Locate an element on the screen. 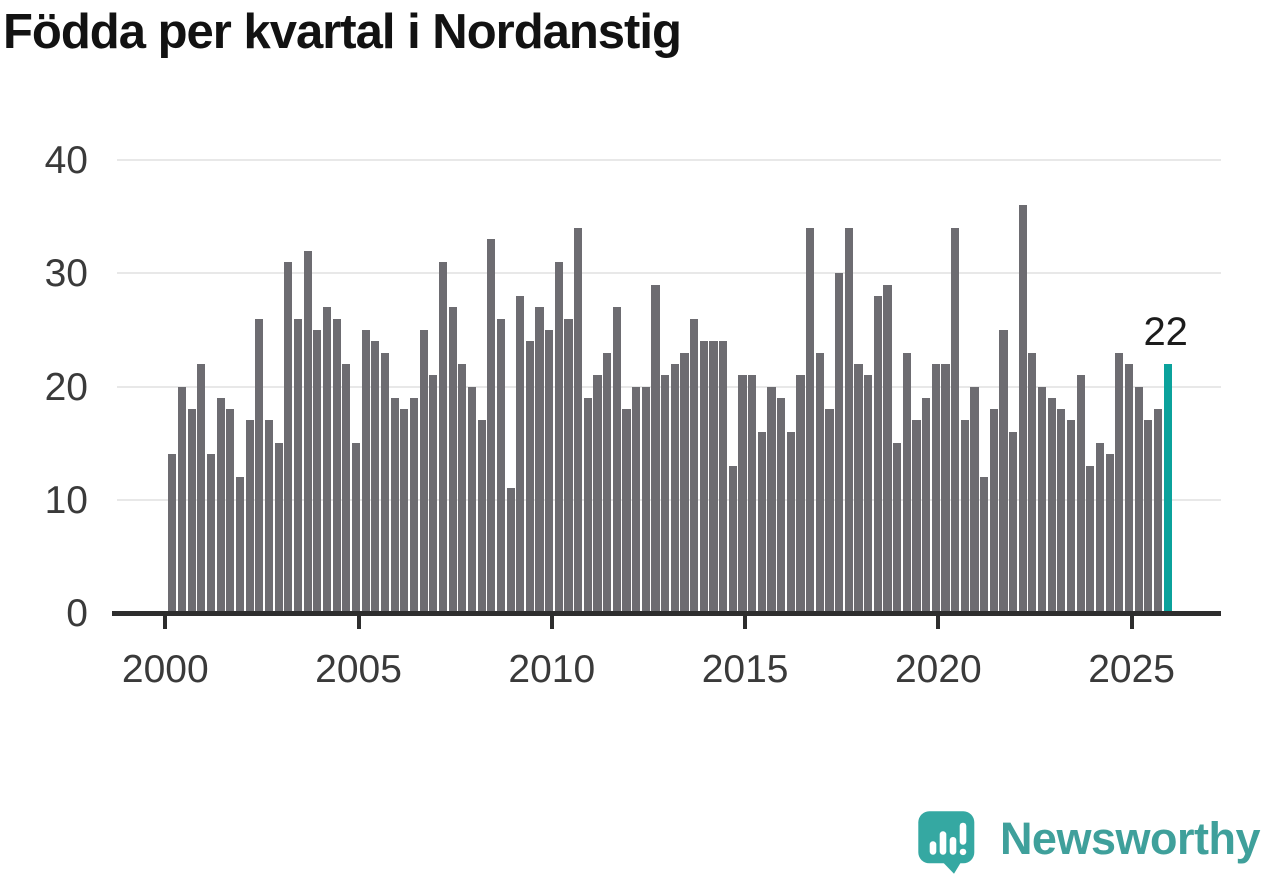 Image resolution: width=1262 pixels, height=879 pixels. x-tick-label-2000: 2000 is located at coordinates (165, 669).